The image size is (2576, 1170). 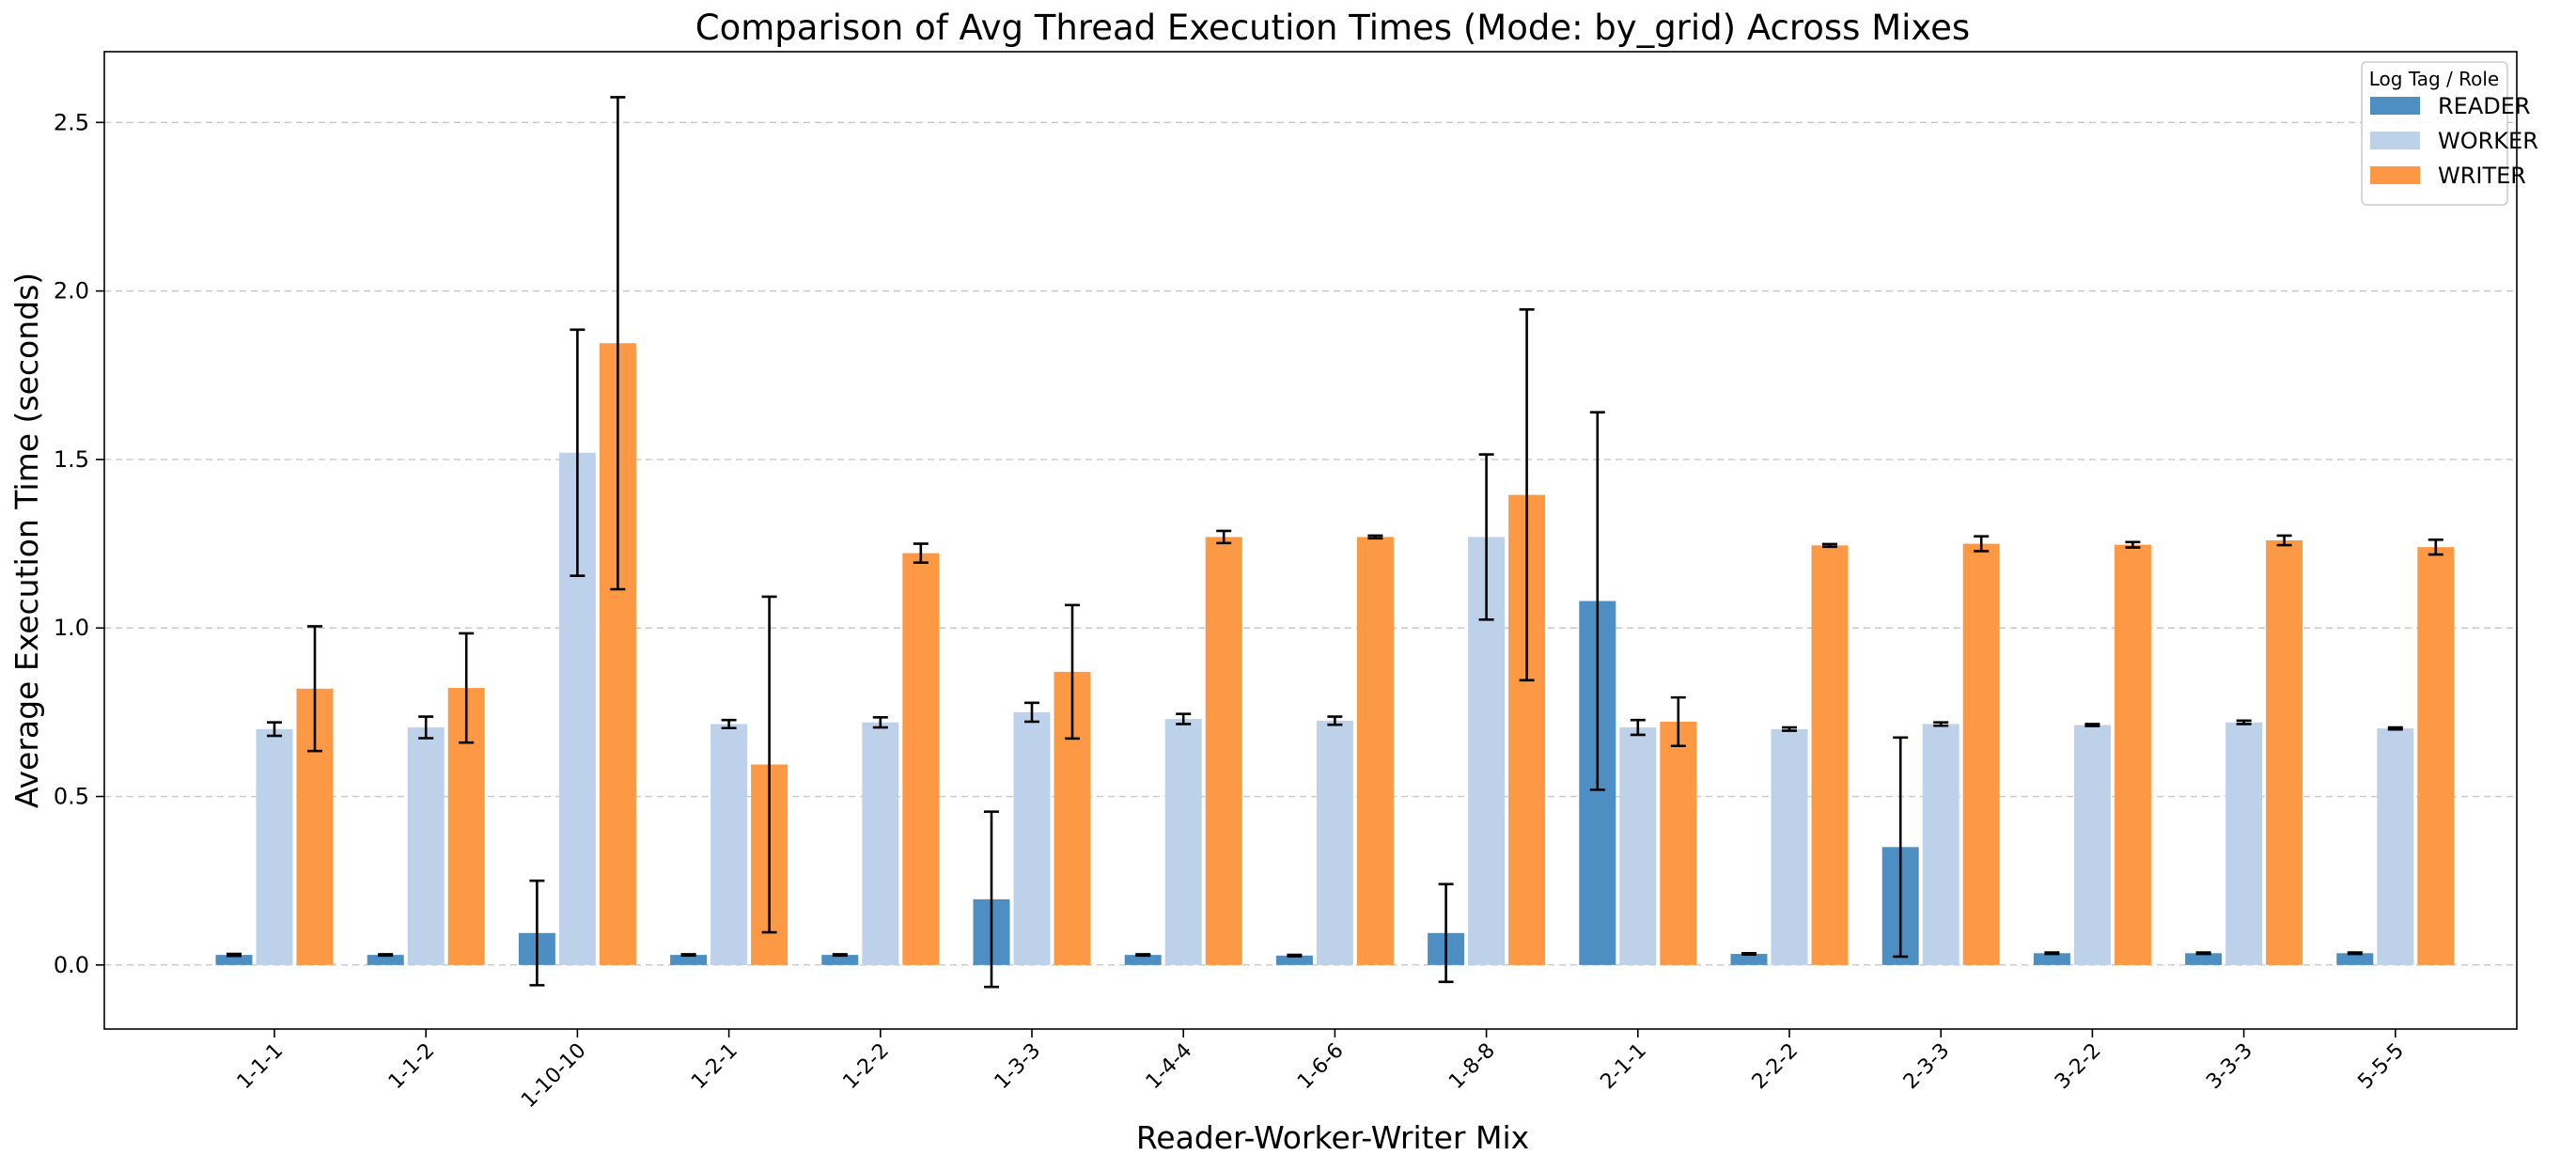 I want to click on x-tick-label: 3-2-2, so click(x=2078, y=1067).